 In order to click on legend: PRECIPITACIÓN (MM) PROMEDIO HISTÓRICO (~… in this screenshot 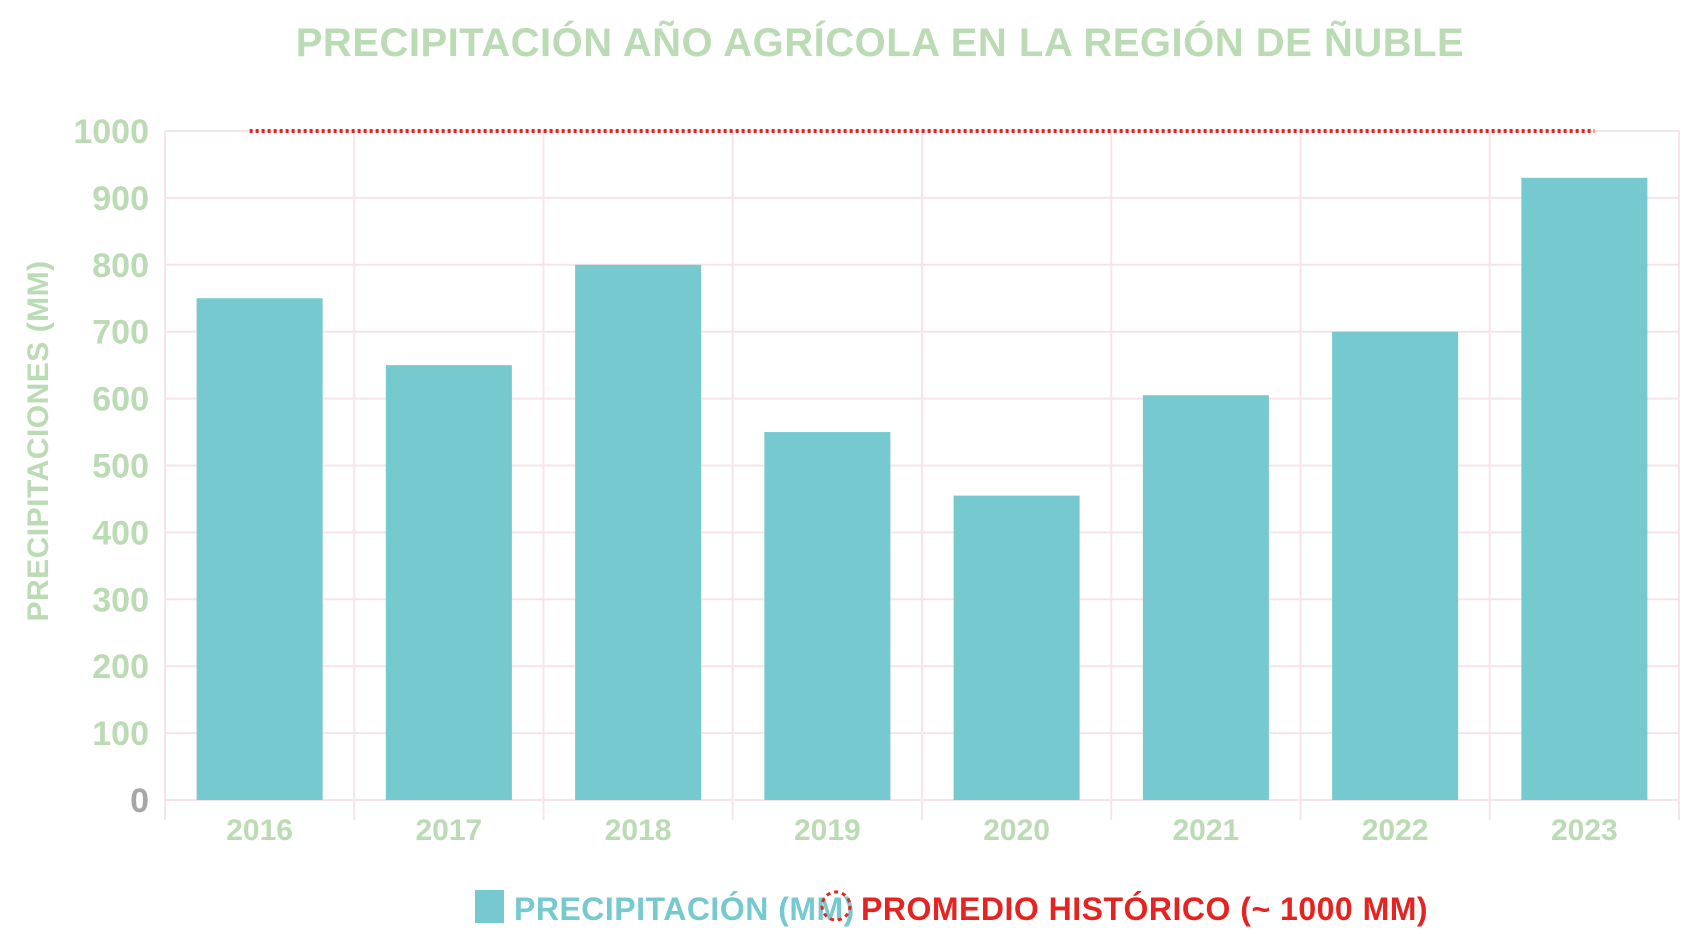, I will do `click(951, 908)`.